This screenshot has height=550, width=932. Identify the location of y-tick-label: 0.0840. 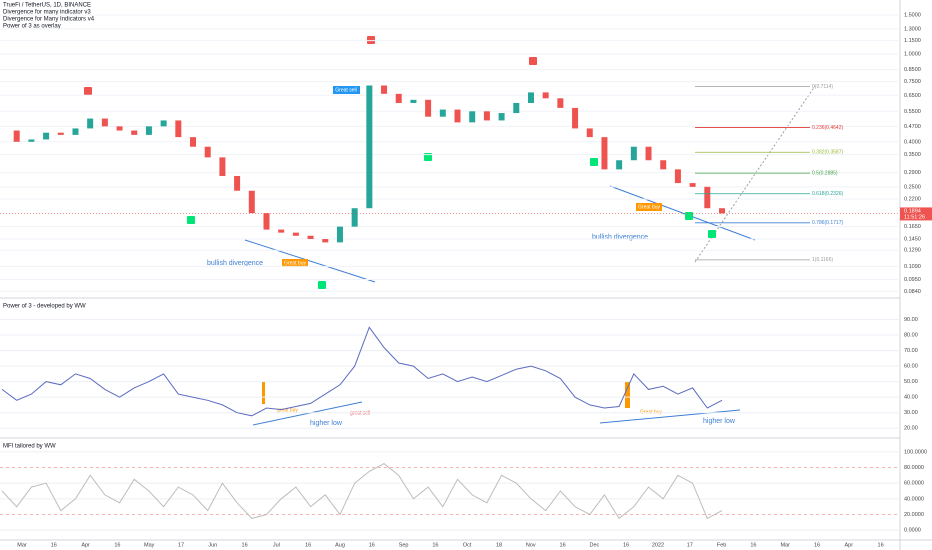
(912, 292).